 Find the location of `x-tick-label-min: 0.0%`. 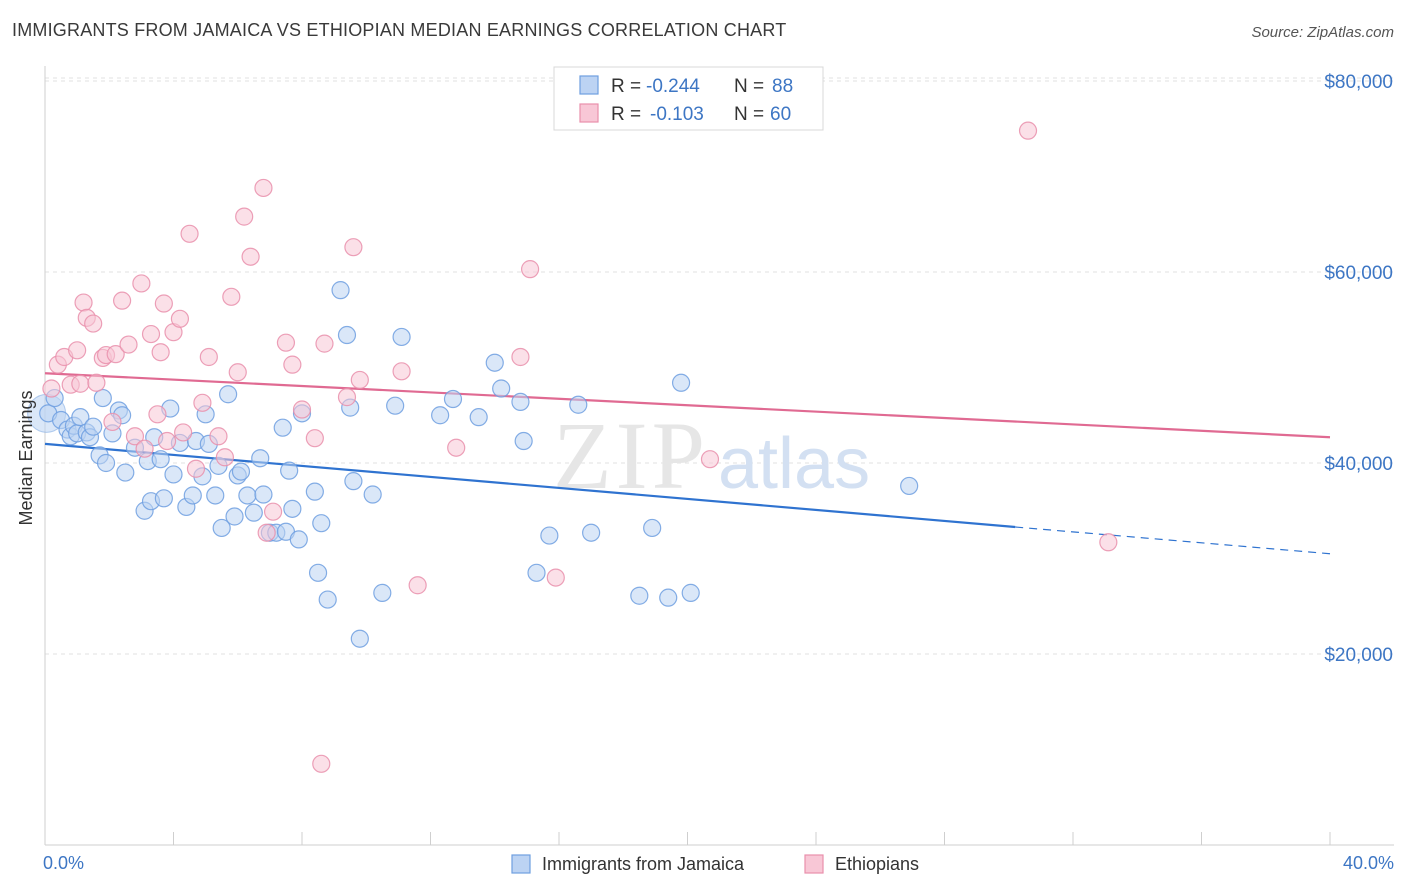

x-tick-label-min: 0.0% is located at coordinates (63, 863).